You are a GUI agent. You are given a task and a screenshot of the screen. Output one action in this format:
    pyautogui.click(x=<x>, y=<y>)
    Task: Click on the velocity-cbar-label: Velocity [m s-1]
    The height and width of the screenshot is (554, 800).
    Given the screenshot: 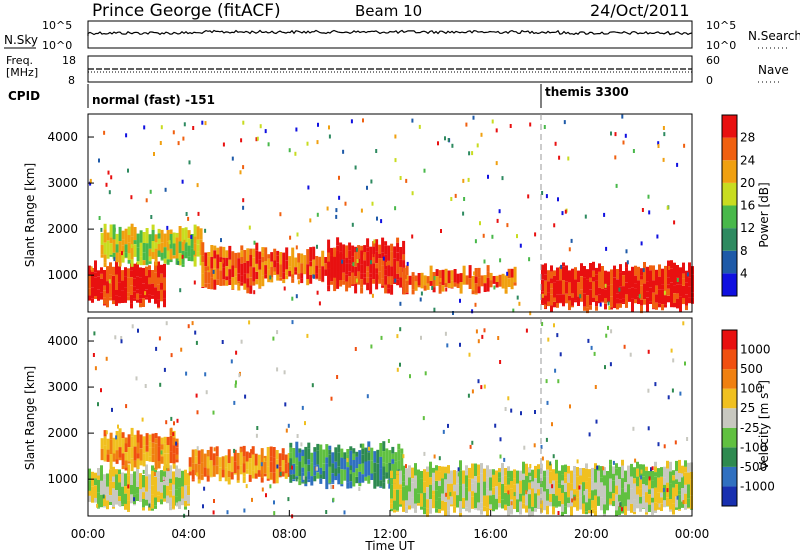 What is the action you would take?
    pyautogui.click(x=764, y=425)
    